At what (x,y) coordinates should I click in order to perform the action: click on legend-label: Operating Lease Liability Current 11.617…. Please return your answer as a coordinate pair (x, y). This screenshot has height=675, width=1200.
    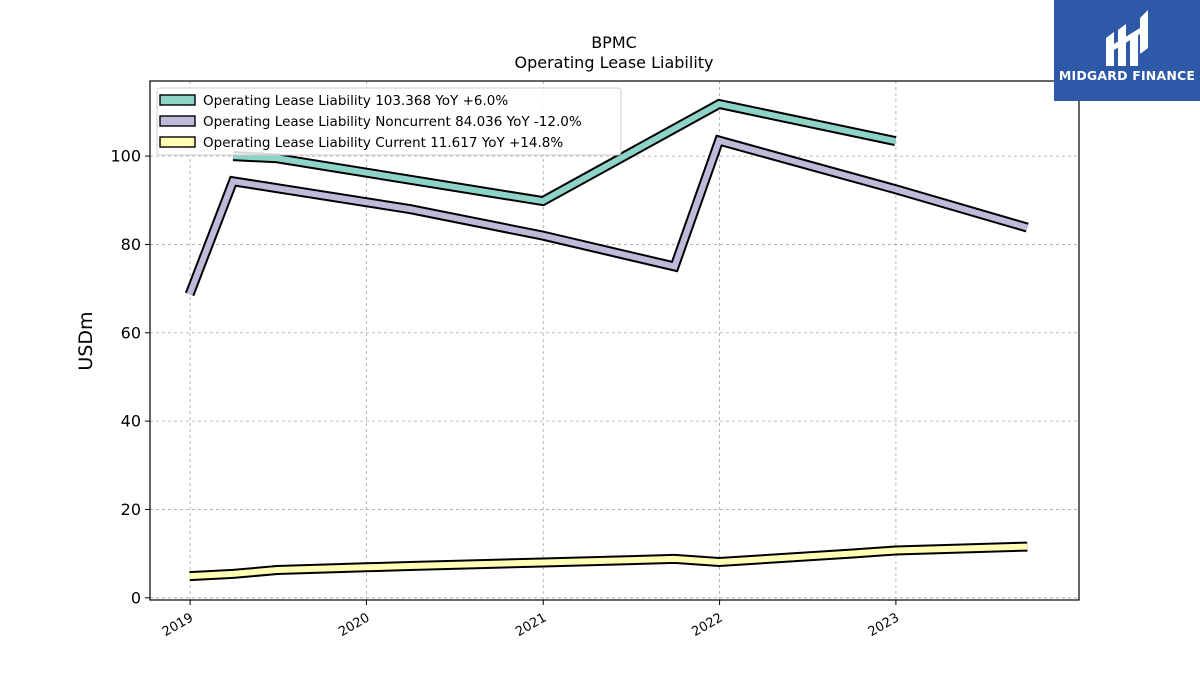
    Looking at the image, I should click on (383, 143).